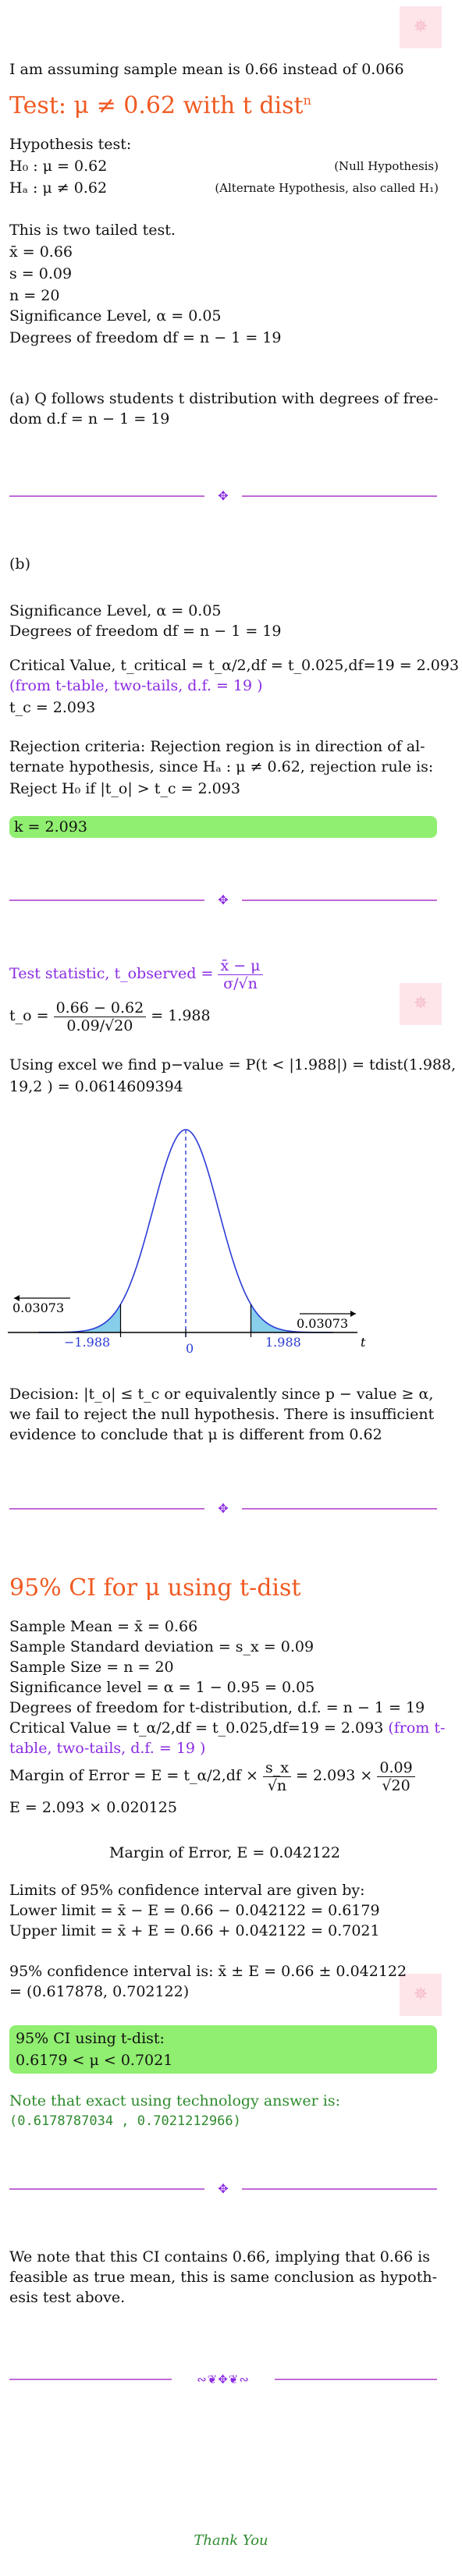 This screenshot has width=462, height=2576. I want to click on rejection-line-3: Reject H₀ if |t_o| > t_c = 2.093, so click(124, 788).